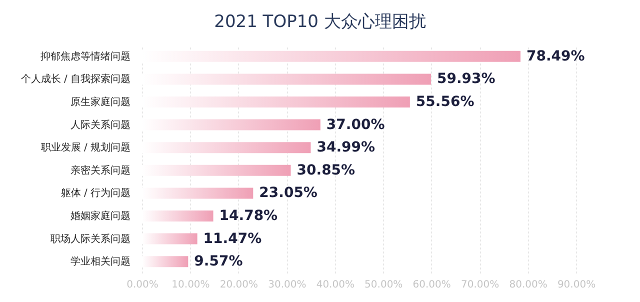  I want to click on x-tick-label: 80.00%, so click(528, 285).